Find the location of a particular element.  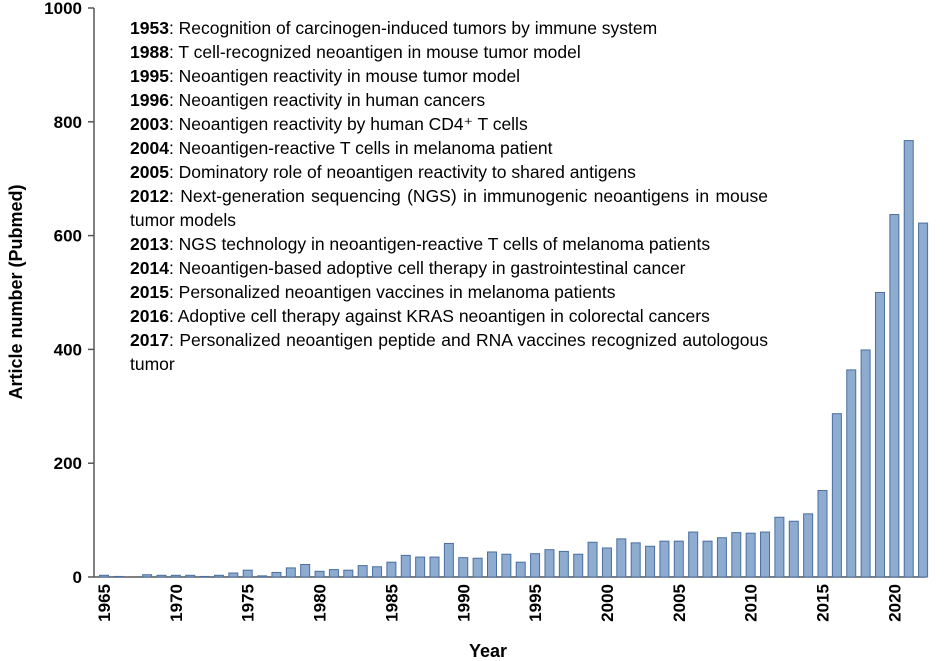

bar-2006 is located at coordinates (693, 554).